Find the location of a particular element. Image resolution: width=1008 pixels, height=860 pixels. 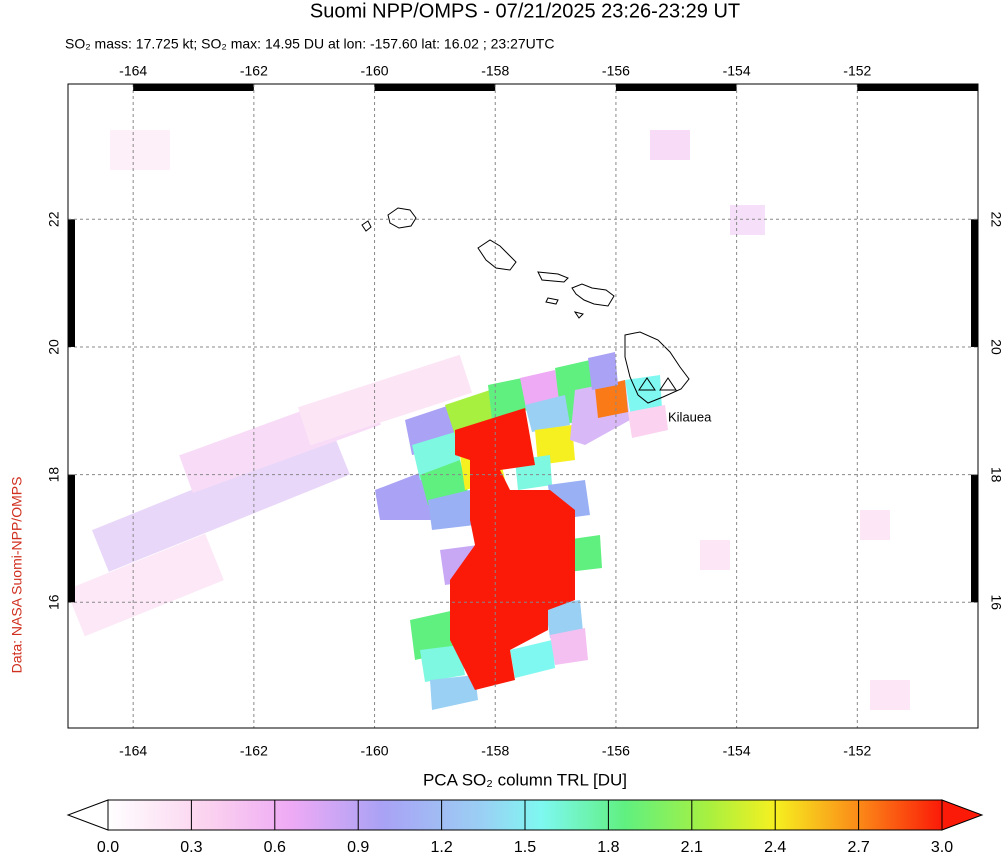

colorbar-tick-label: 2.1 is located at coordinates (692, 847).